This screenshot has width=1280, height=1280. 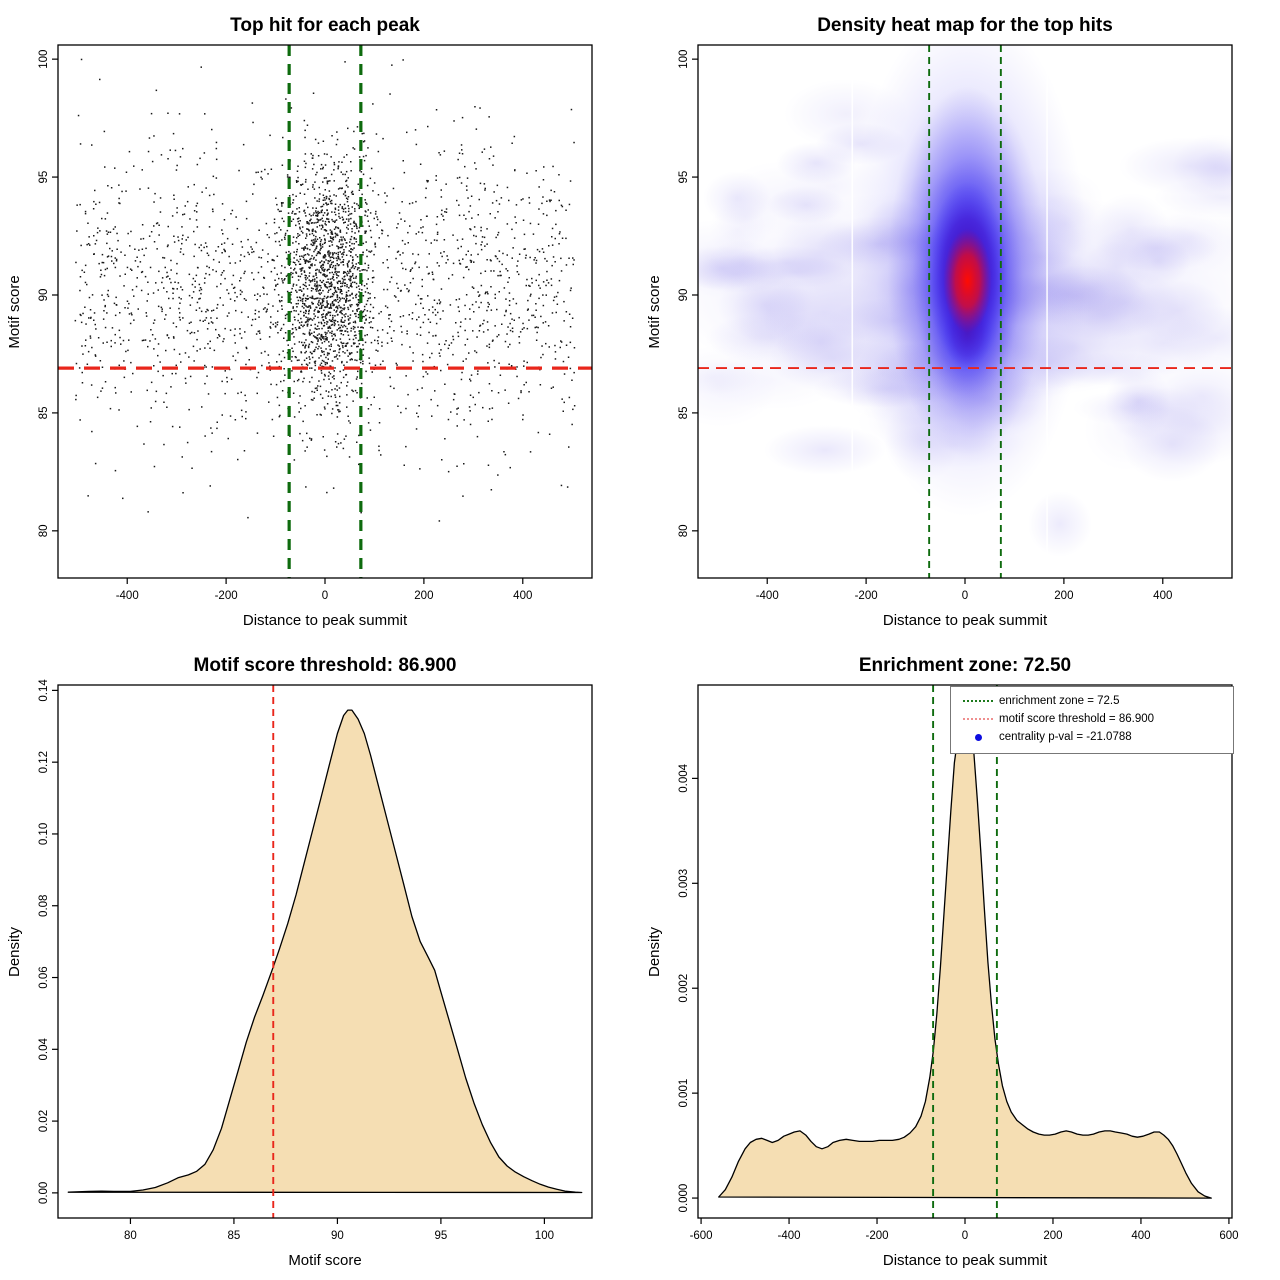 I want to click on heatmap-xlabel: Distance to peak summit, so click(x=965, y=620).